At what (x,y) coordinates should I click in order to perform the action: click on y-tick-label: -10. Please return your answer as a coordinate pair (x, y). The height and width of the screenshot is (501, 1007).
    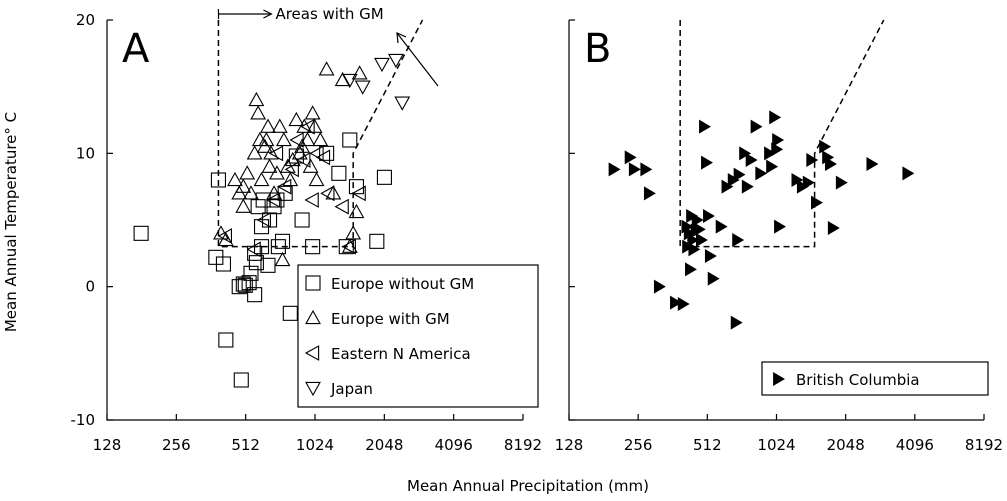
    Looking at the image, I should click on (83, 420).